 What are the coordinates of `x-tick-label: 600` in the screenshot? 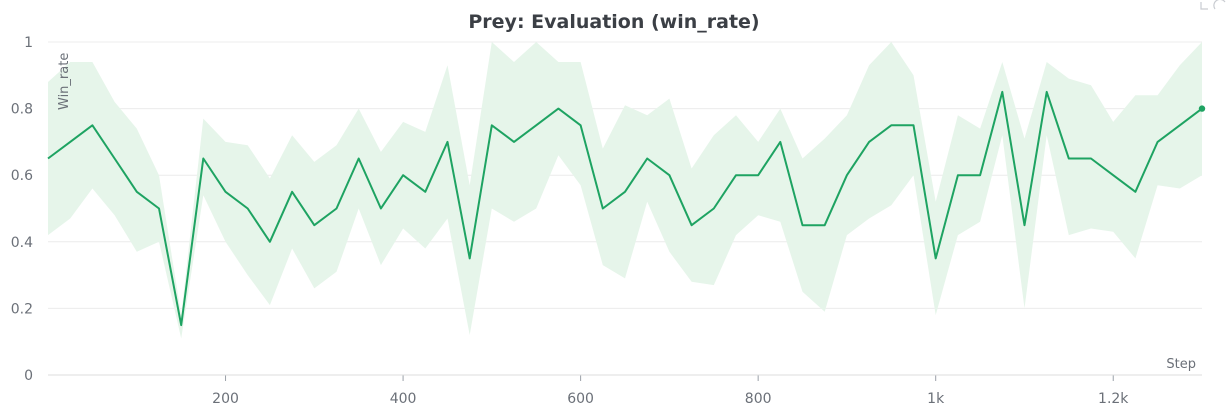 It's located at (580, 399).